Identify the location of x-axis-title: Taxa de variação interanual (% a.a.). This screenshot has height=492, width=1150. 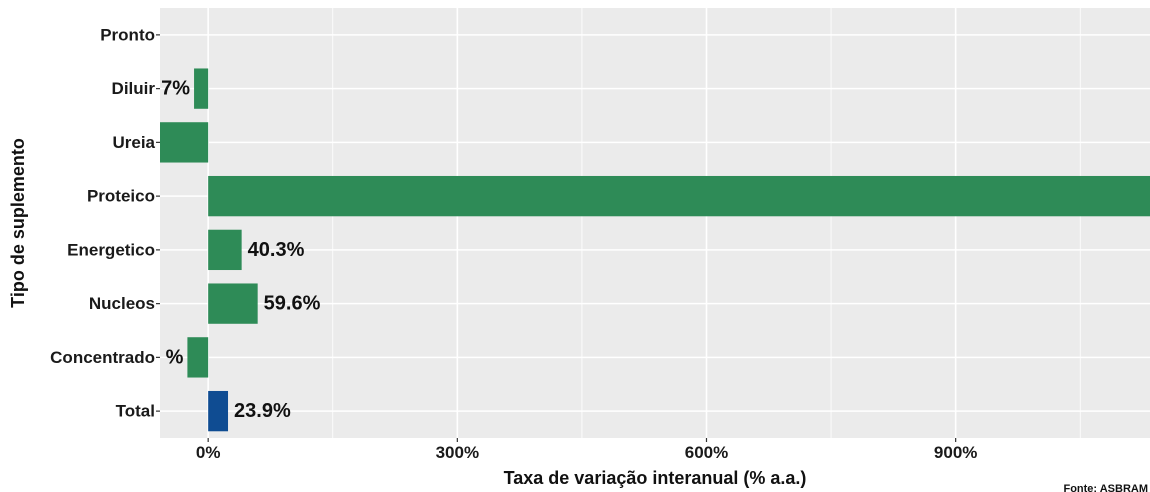
(655, 478).